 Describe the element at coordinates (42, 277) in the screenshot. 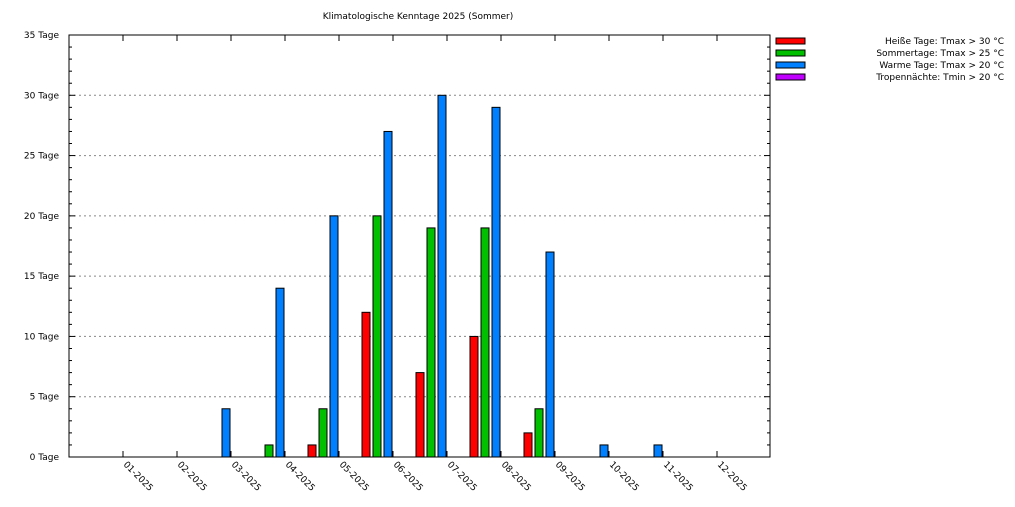

I see `y-tick-label: 15 Tage` at that location.